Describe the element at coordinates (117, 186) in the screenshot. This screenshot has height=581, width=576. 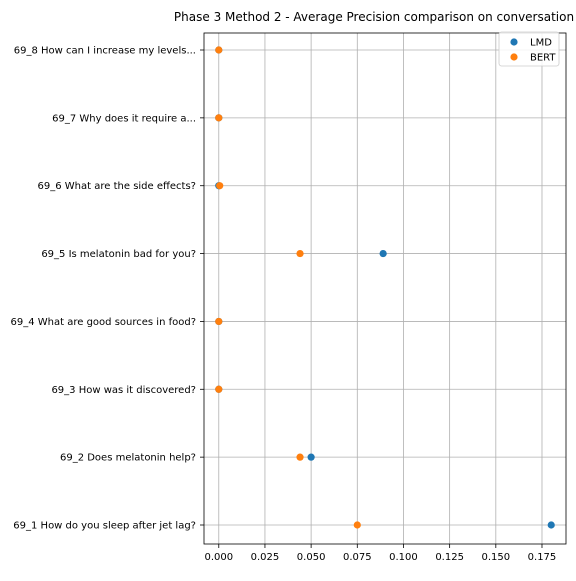
I see `y-tick-label: 69_6 What are the side effects?` at that location.